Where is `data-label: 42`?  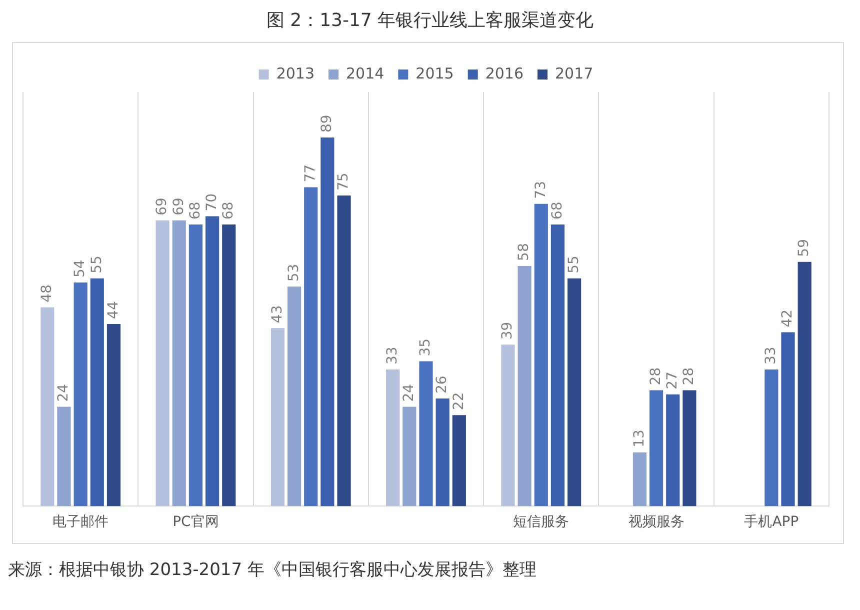
data-label: 42 is located at coordinates (788, 318).